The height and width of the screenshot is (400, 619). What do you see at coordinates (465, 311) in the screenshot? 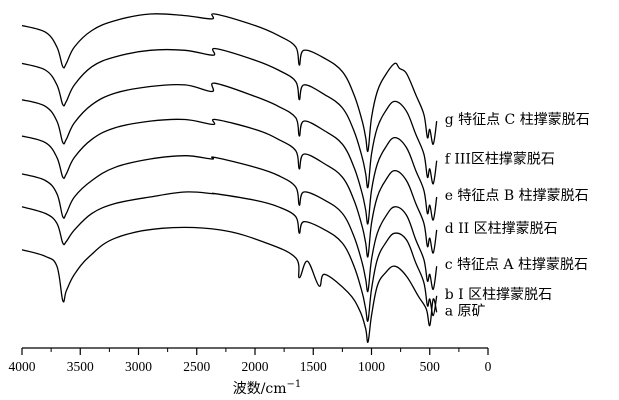
I see `series-label-1: a 原矿` at bounding box center [465, 311].